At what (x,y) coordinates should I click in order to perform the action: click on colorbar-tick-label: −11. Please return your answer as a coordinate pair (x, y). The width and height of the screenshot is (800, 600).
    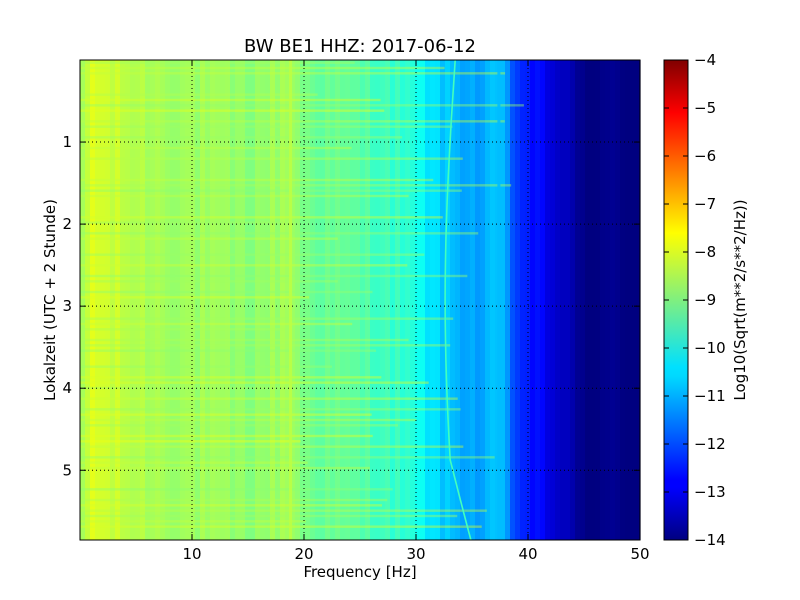
    Looking at the image, I should click on (710, 396).